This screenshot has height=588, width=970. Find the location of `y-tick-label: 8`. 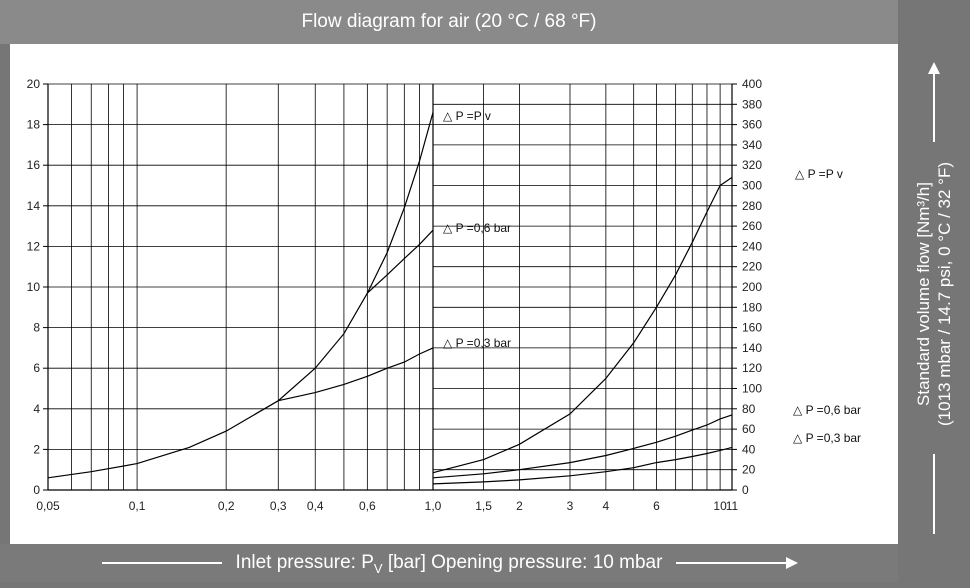

y-tick-label: 8 is located at coordinates (36, 328).